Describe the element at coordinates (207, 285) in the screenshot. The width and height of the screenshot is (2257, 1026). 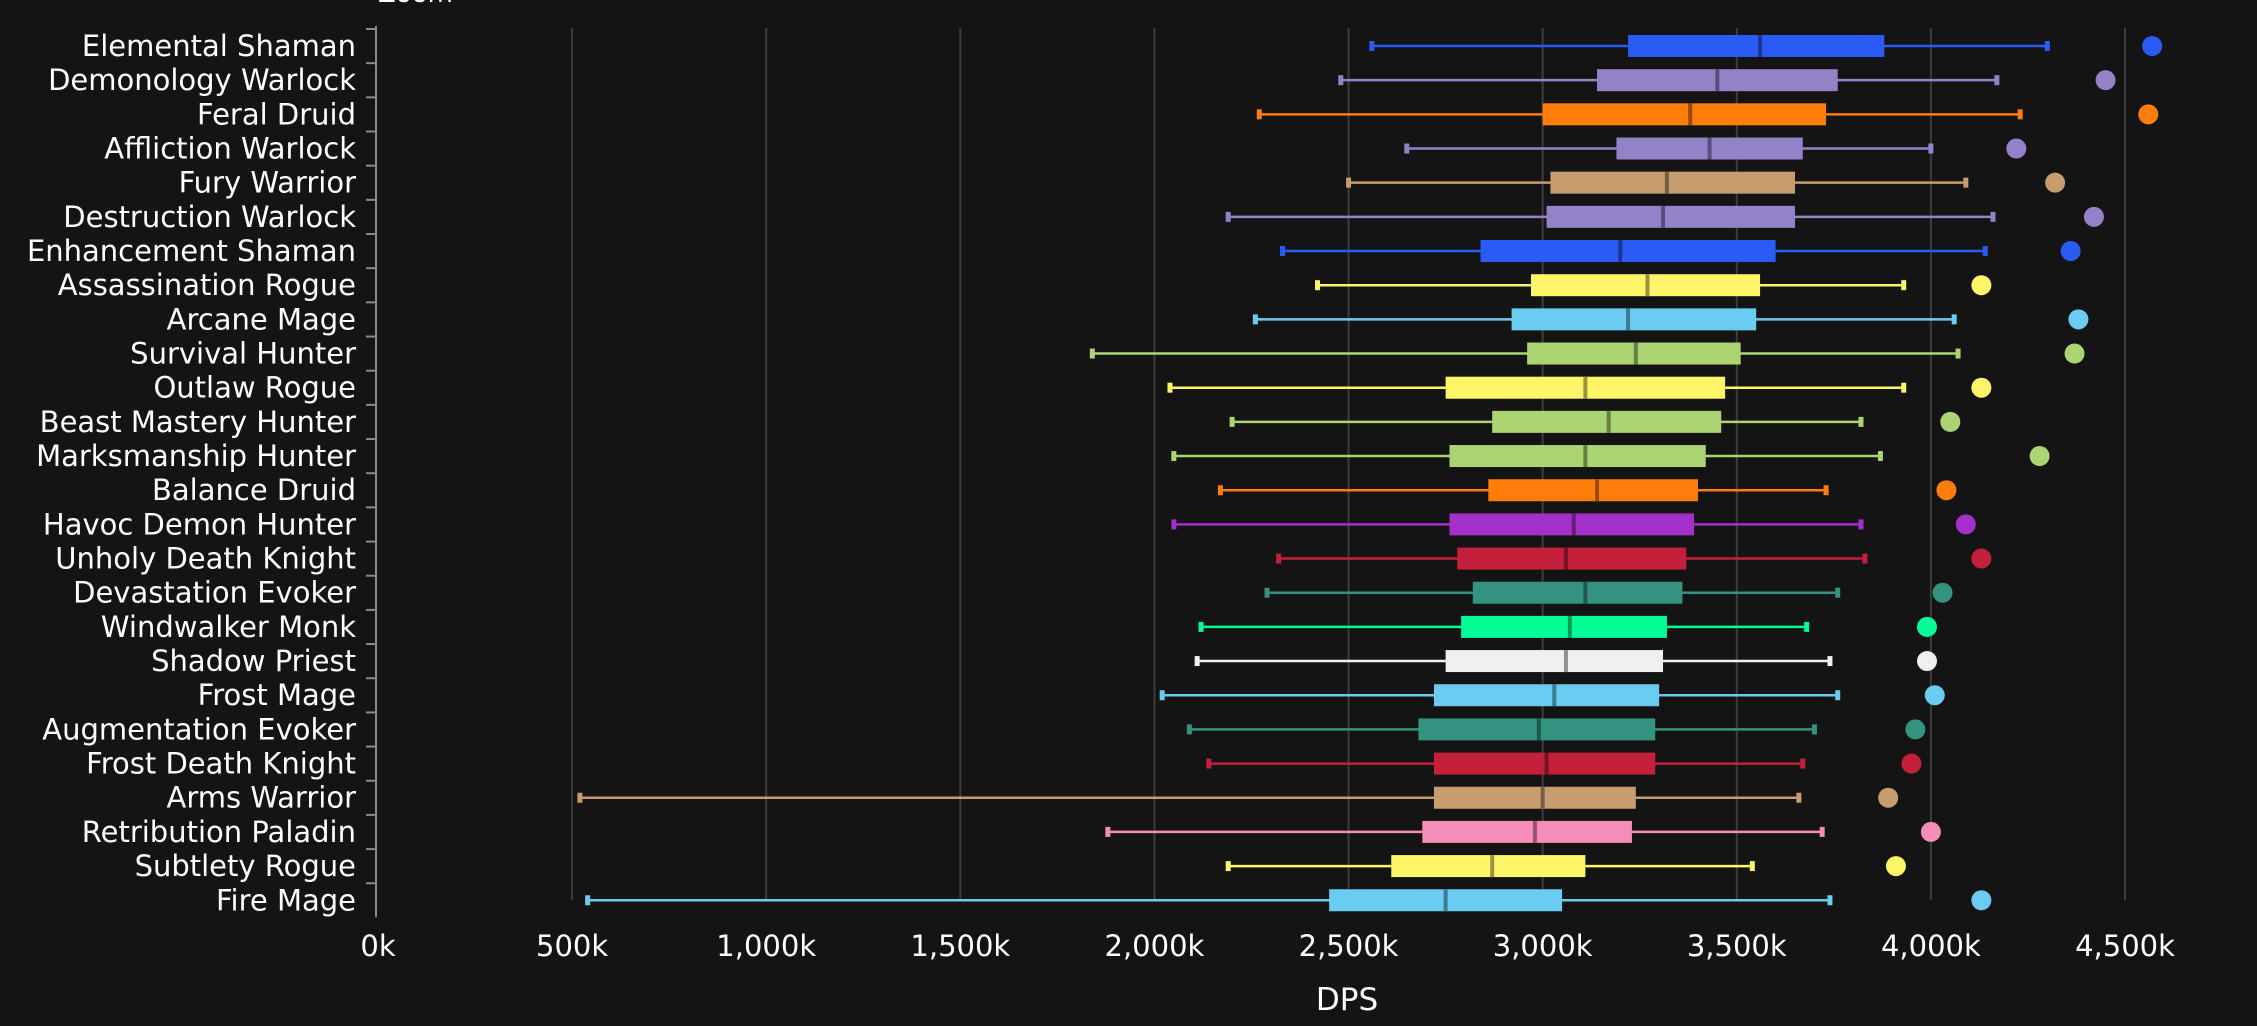
I see `class-label: Assassination Rogue` at that location.